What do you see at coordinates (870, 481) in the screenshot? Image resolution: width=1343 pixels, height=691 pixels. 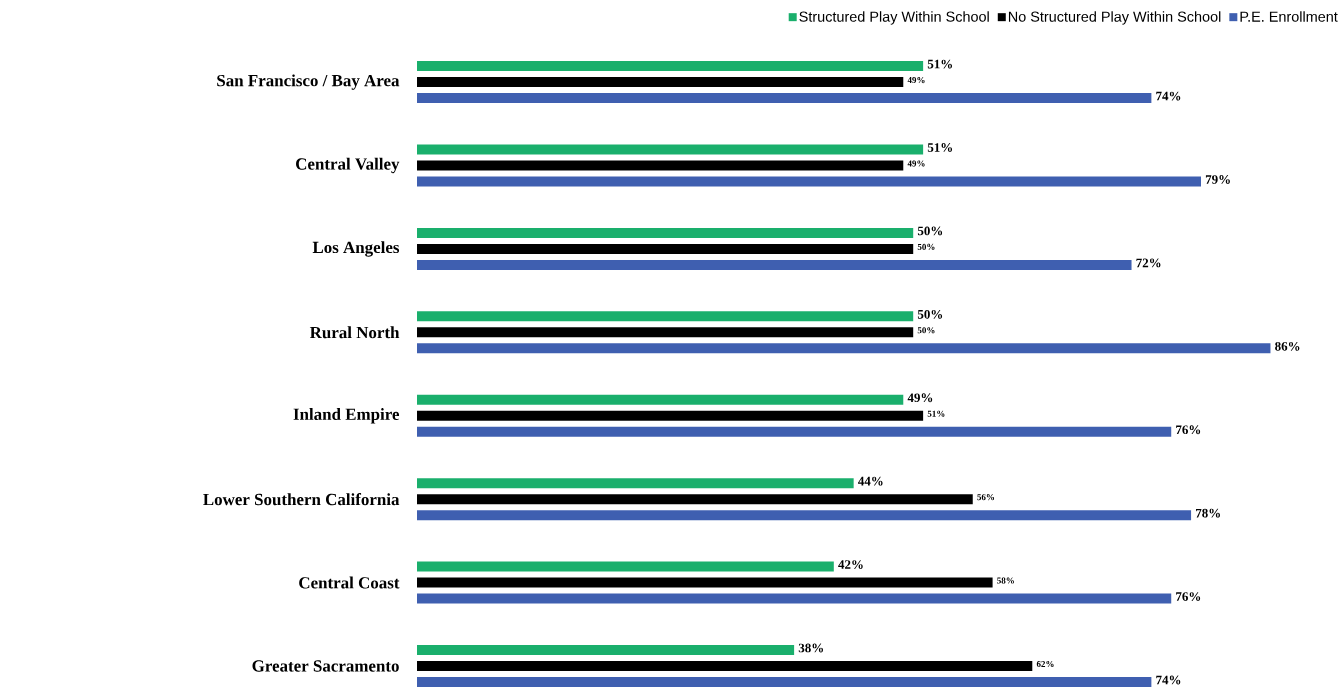 I see `data-label: 44%` at bounding box center [870, 481].